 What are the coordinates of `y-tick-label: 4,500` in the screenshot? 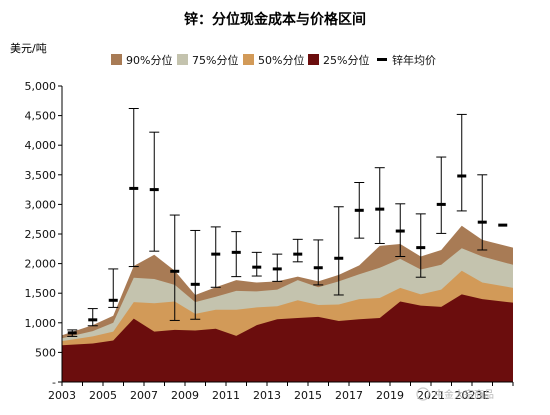 It's located at (41, 116).